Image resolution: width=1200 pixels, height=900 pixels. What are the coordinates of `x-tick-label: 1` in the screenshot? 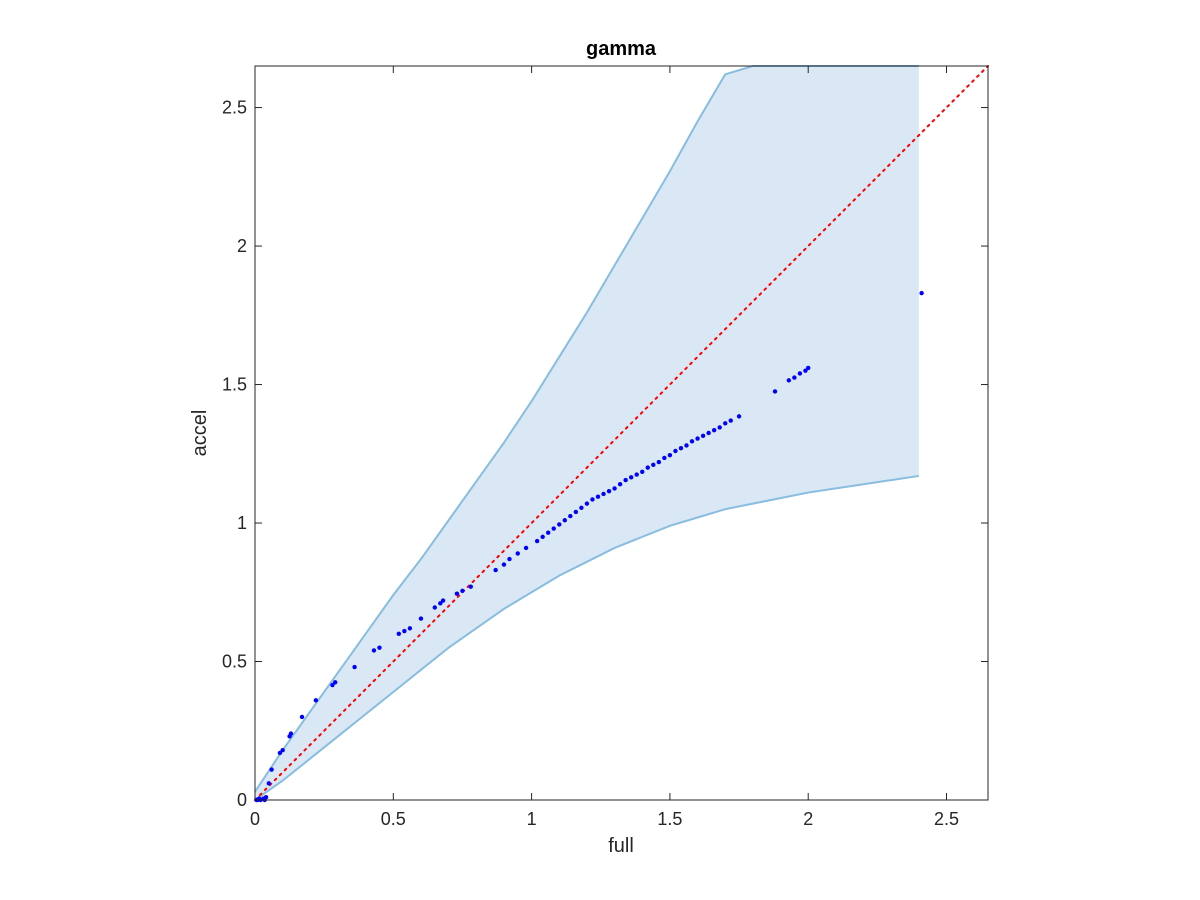 It's located at (532, 819).